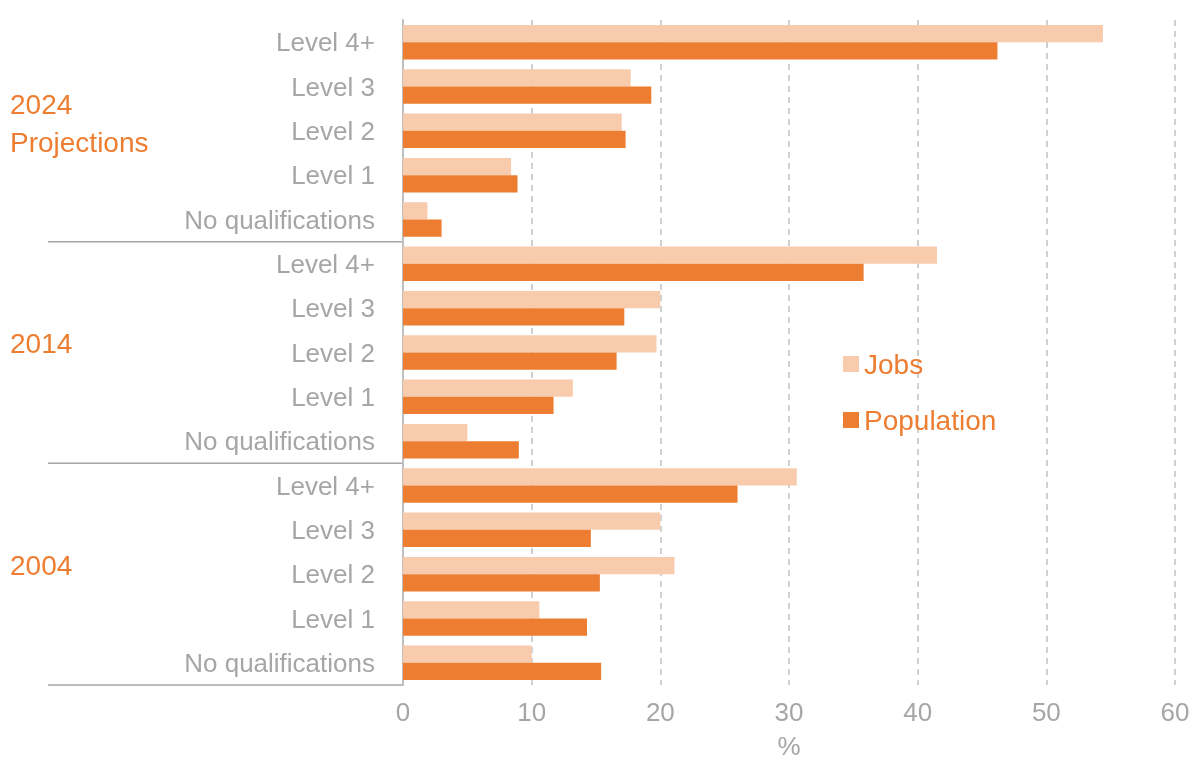  Describe the element at coordinates (789, 746) in the screenshot. I see `x-axis-title: %` at that location.